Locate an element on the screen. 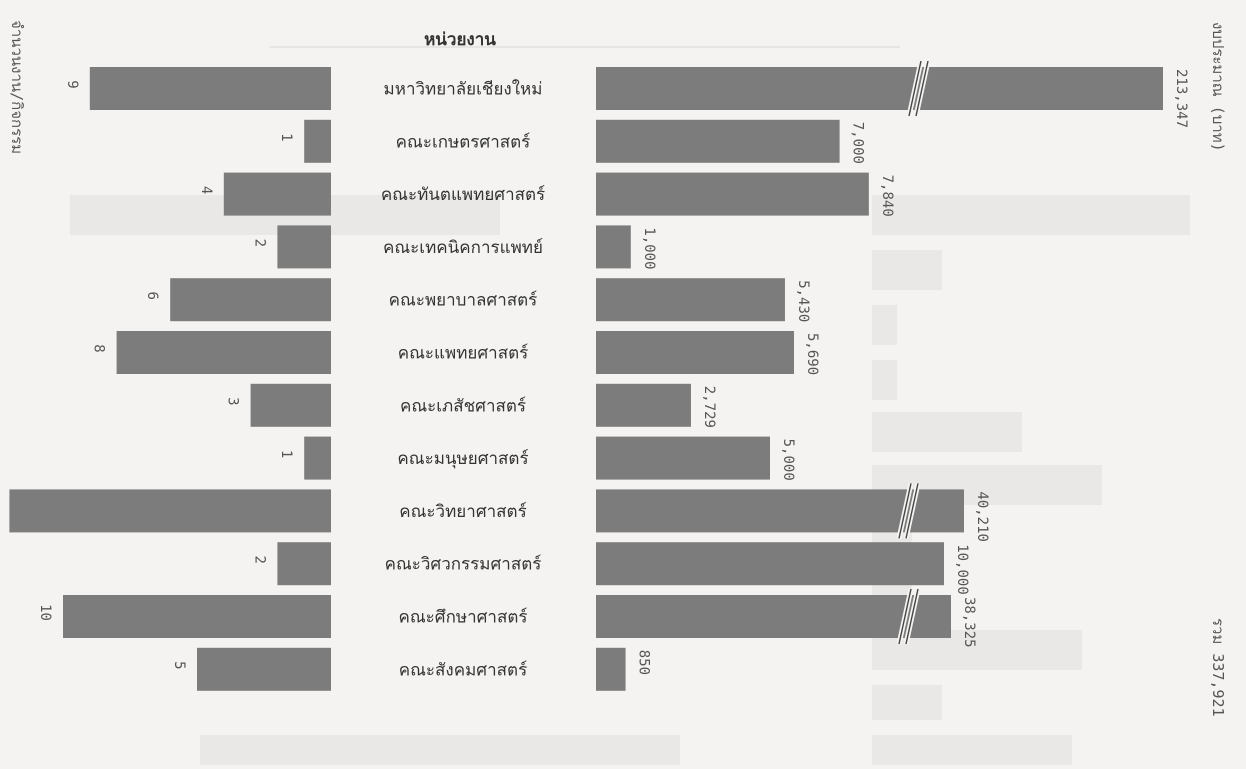 The height and width of the screenshot is (769, 1246). budget-label: 213,347 is located at coordinates (1181, 98).